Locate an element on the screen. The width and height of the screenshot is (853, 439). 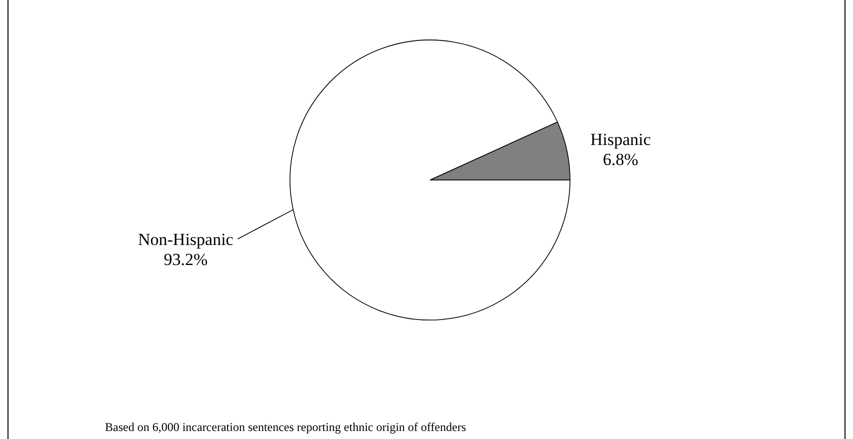
text: Based on 6,000 incarceration sentences reporting ethnic origin of offenders is located at coordinates (285, 427).